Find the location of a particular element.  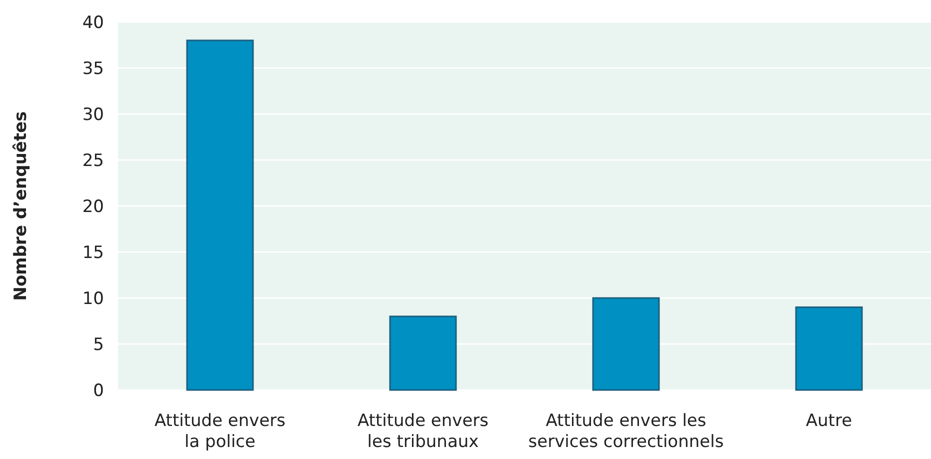

y-tick-label: 25 is located at coordinates (93, 160).